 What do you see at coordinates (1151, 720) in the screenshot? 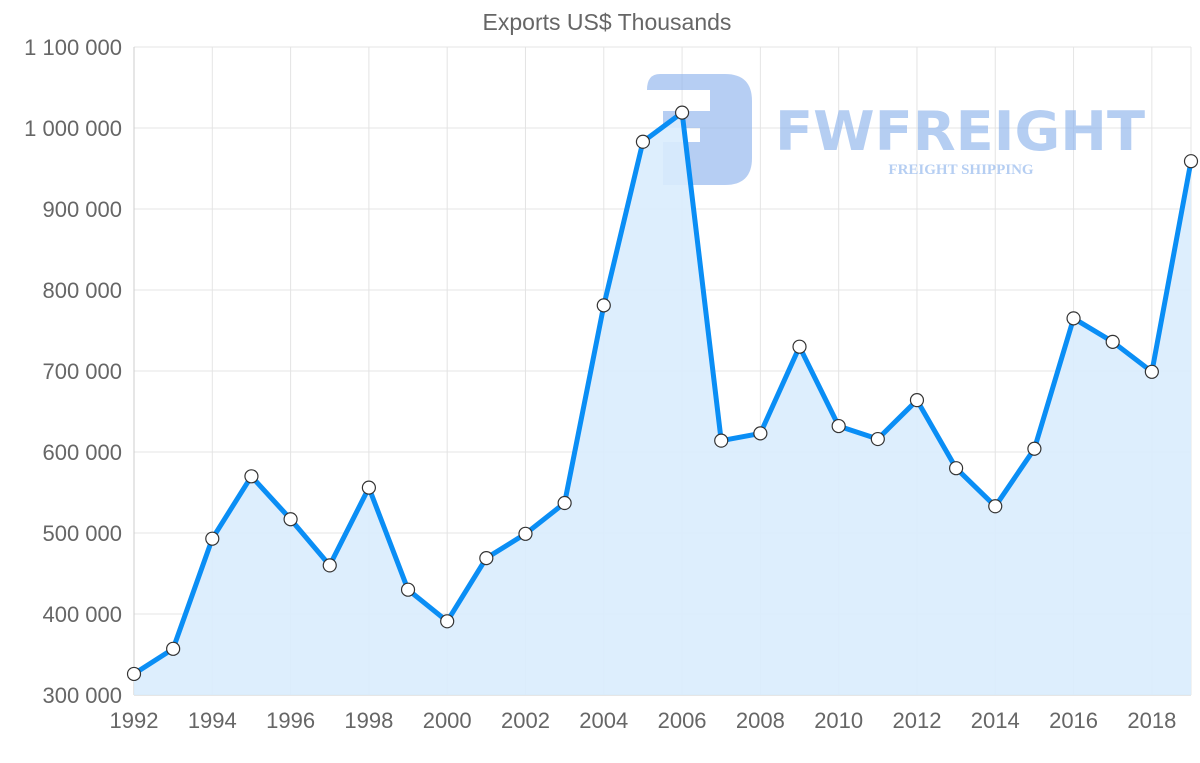
I see `x-tick-label: 2018` at bounding box center [1151, 720].